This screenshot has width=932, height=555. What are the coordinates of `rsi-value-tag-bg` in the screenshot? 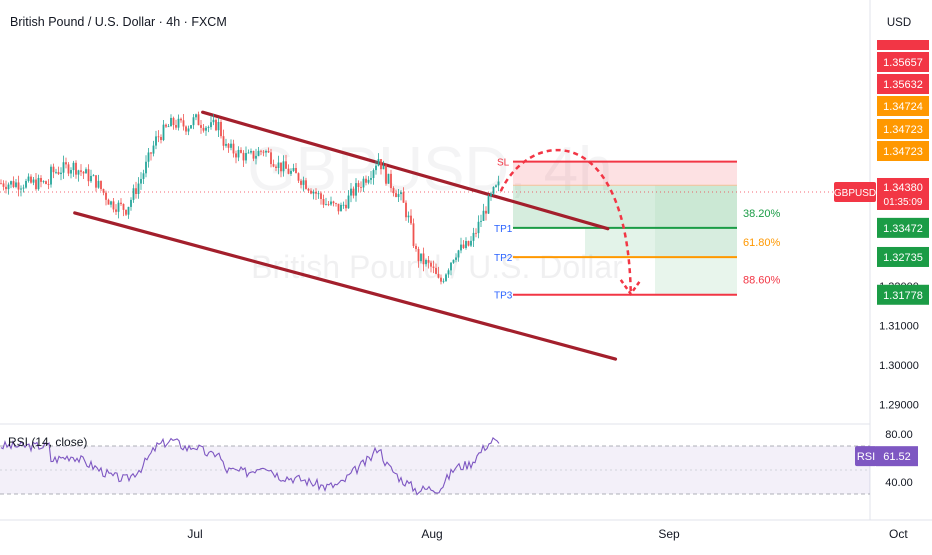 It's located at (897, 456).